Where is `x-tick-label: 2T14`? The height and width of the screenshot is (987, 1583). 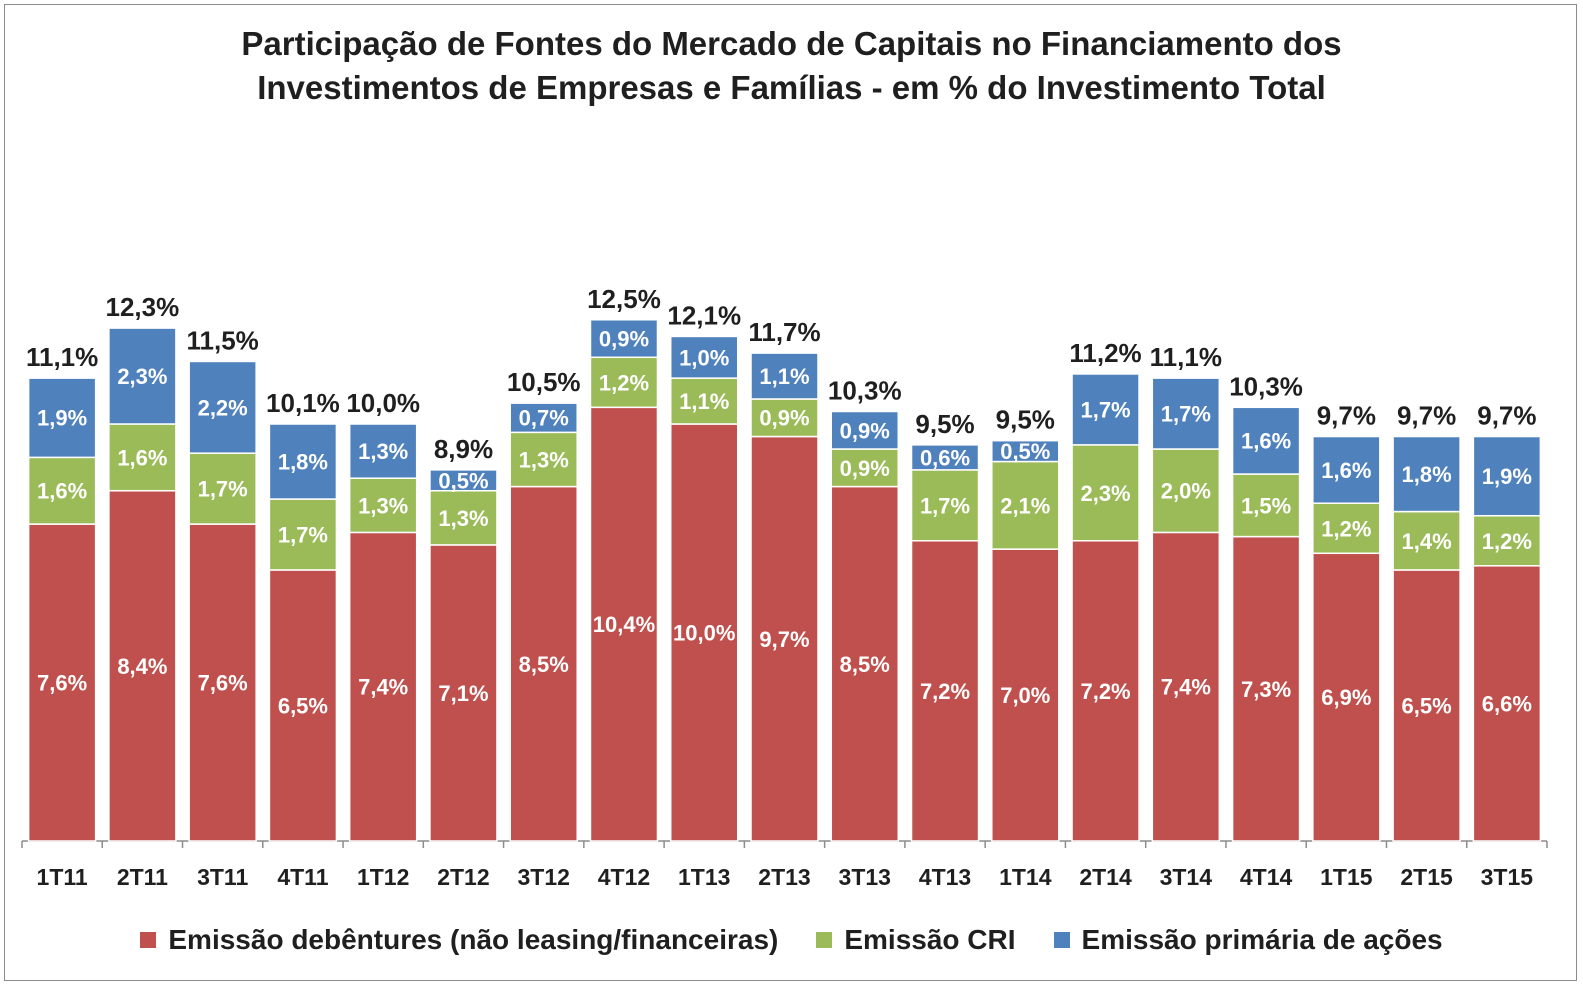 x-tick-label: 2T14 is located at coordinates (1105, 877).